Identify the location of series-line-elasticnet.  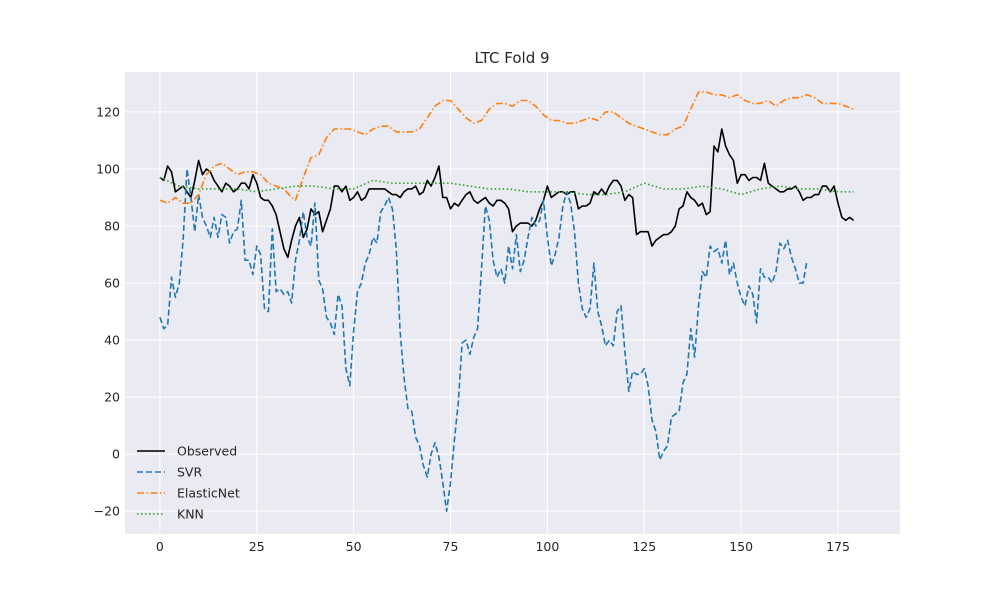
(506, 147).